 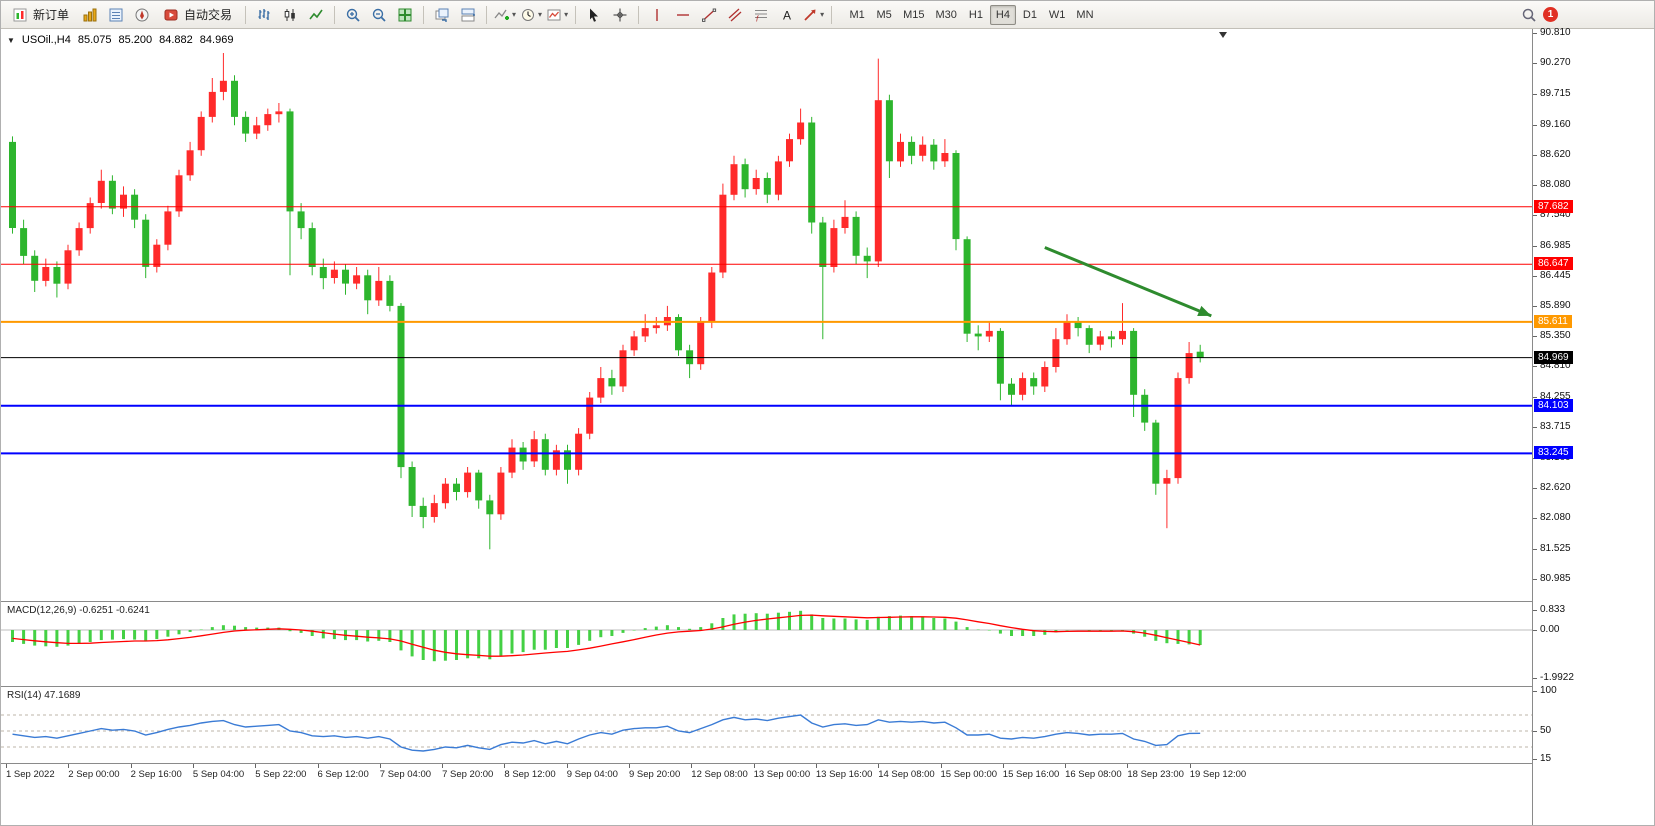 What do you see at coordinates (1555, 306) in the screenshot?
I see `price-tick-label: 85.890` at bounding box center [1555, 306].